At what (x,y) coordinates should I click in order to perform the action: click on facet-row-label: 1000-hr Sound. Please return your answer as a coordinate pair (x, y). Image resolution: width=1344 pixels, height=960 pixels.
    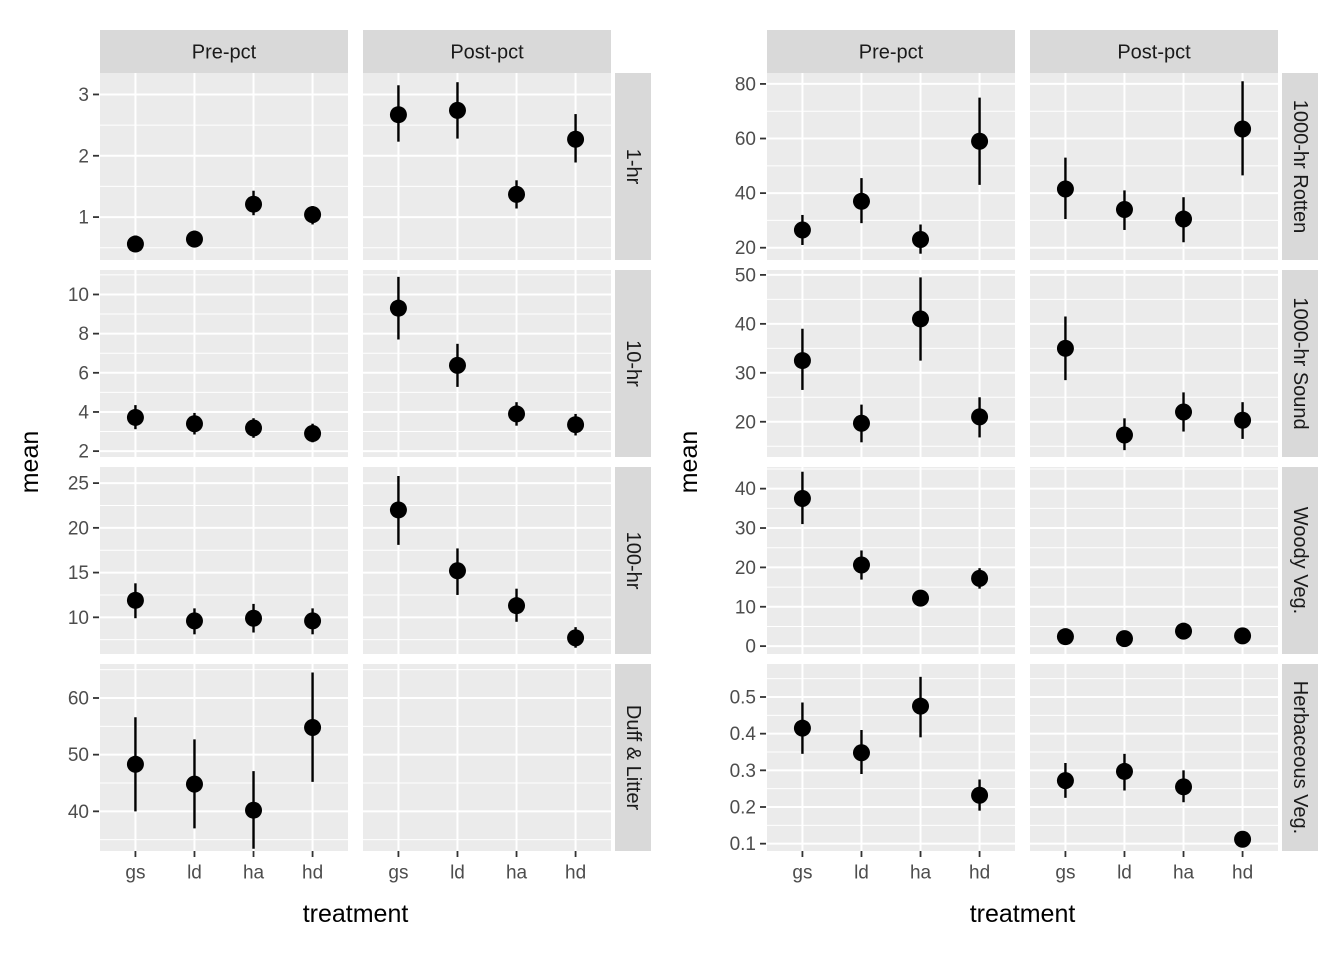
    Looking at the image, I should click on (1300, 363).